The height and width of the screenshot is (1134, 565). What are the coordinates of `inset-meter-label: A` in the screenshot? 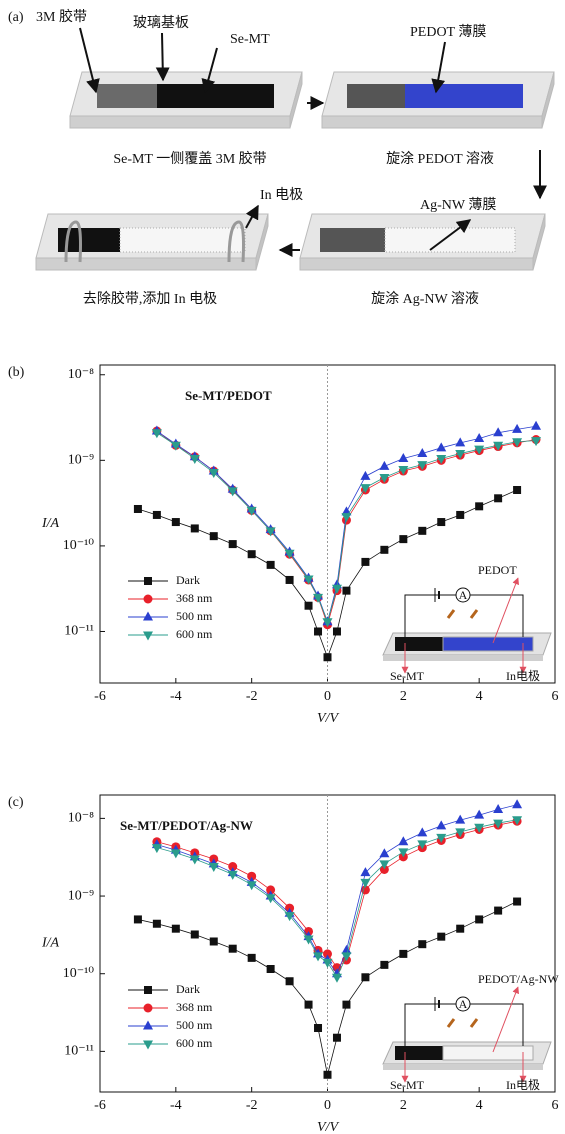 It's located at (463, 595).